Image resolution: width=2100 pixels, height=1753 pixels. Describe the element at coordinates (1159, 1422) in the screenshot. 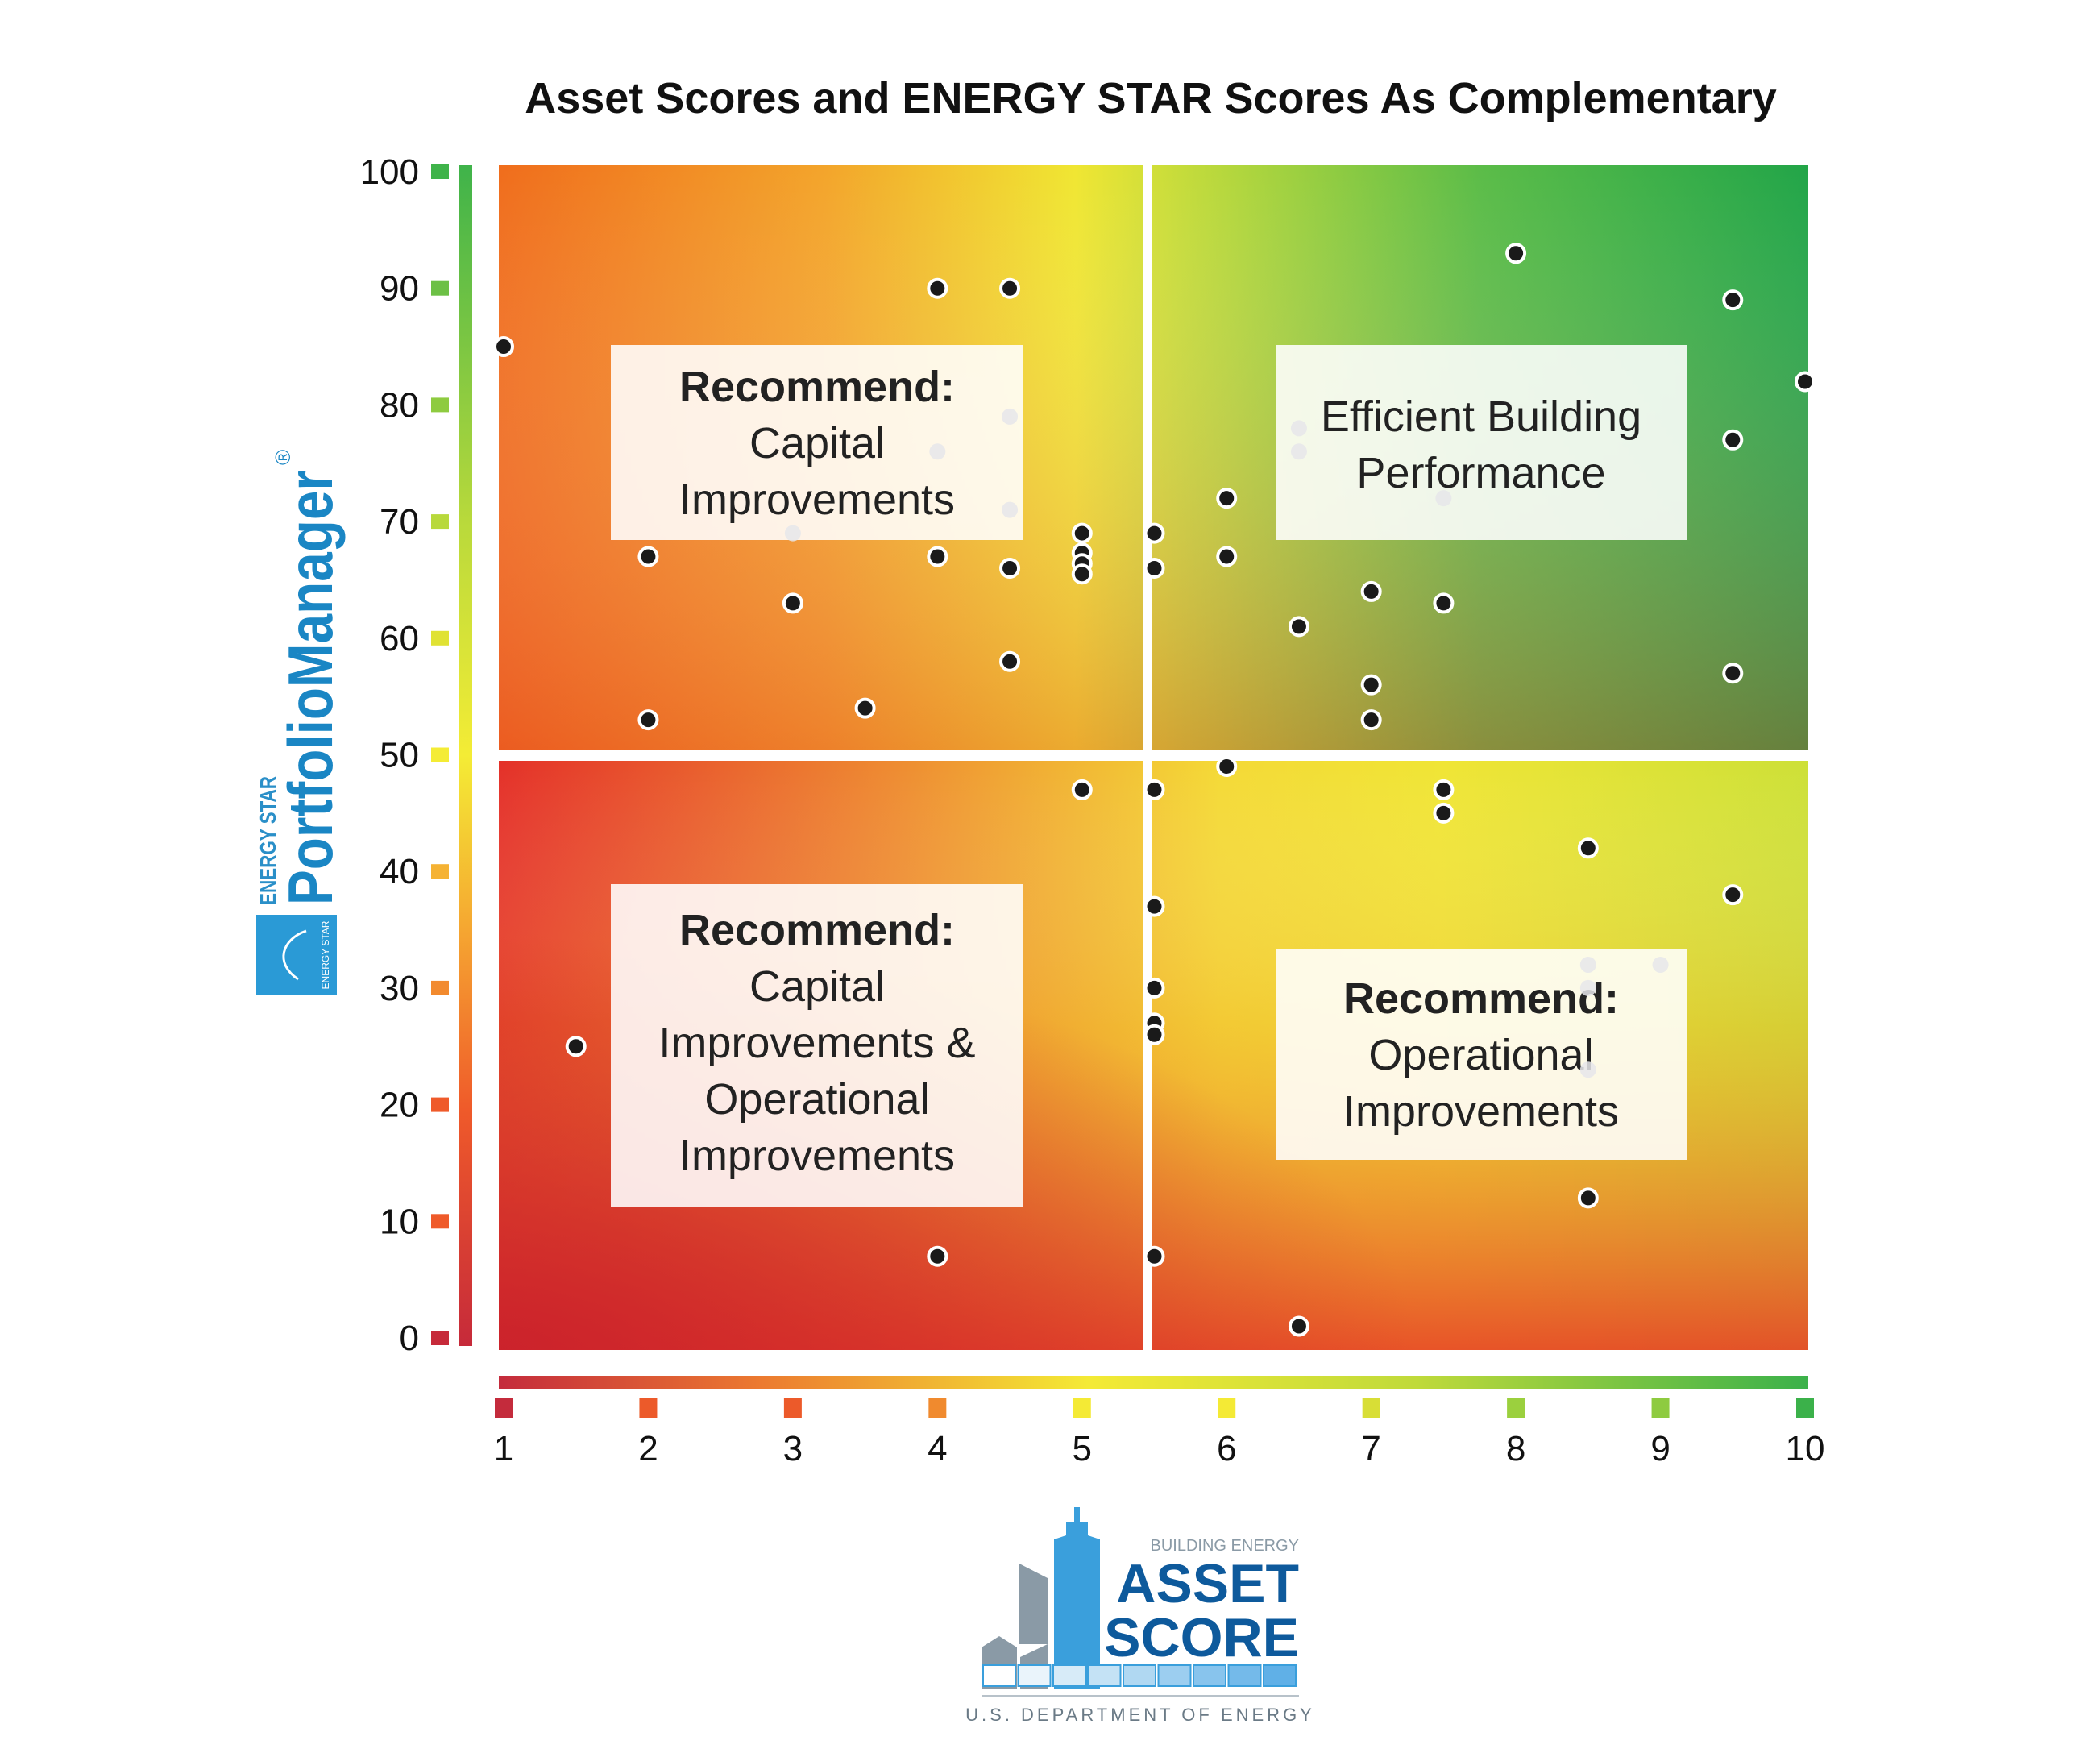

I see `x-axis: 1 2 3 4 5 6 7 8 9 10` at that location.